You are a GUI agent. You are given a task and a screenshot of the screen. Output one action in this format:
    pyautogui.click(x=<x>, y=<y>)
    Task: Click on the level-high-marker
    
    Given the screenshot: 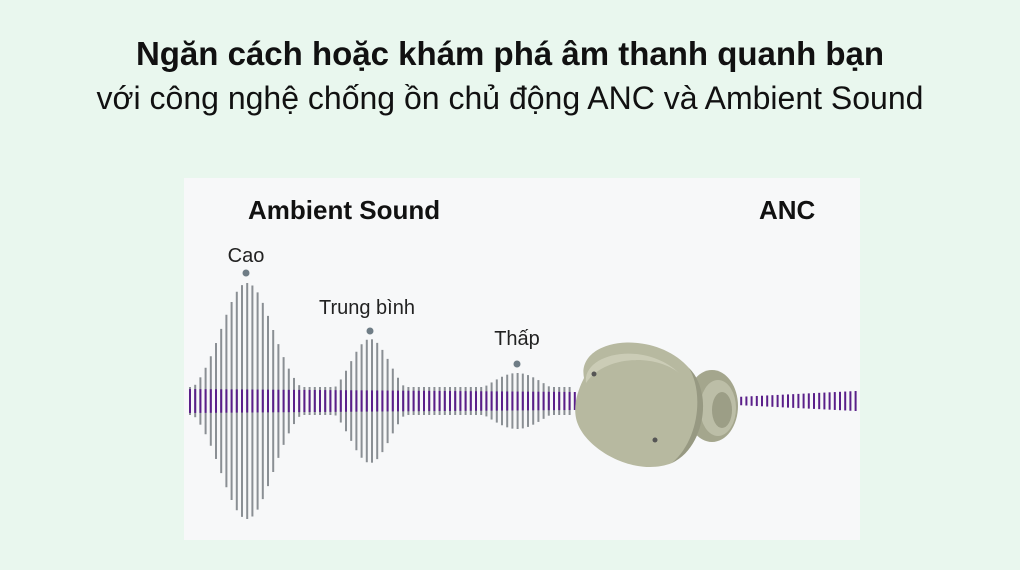 What is the action you would take?
    pyautogui.click(x=246, y=273)
    